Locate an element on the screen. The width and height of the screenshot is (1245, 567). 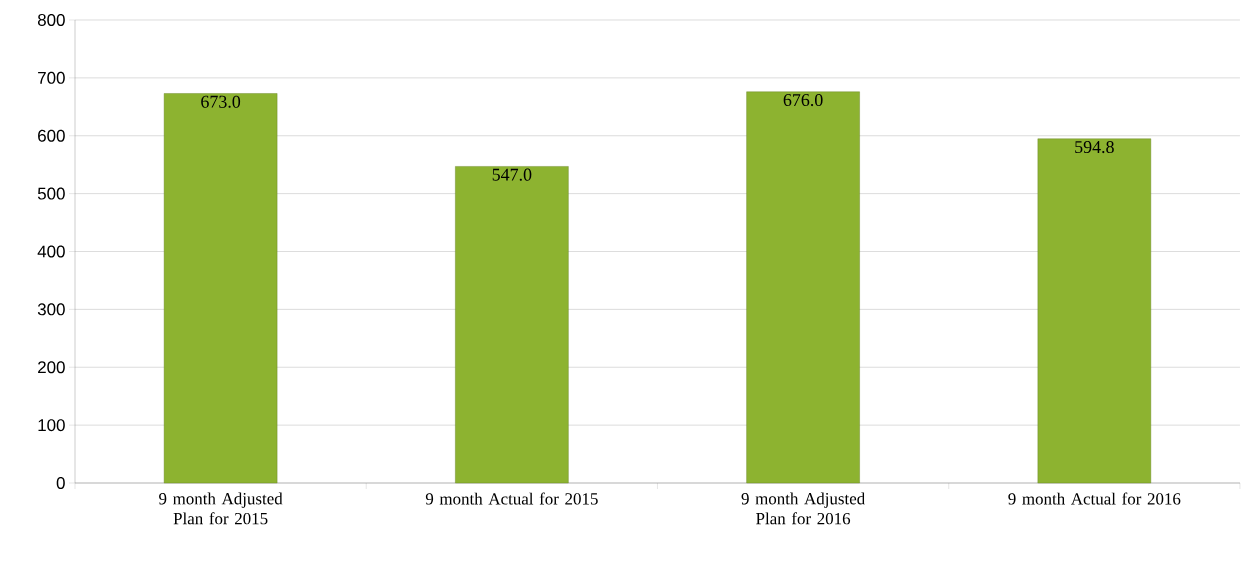
x-tick-label: 9 month Actual for 2016 is located at coordinates (1094, 498).